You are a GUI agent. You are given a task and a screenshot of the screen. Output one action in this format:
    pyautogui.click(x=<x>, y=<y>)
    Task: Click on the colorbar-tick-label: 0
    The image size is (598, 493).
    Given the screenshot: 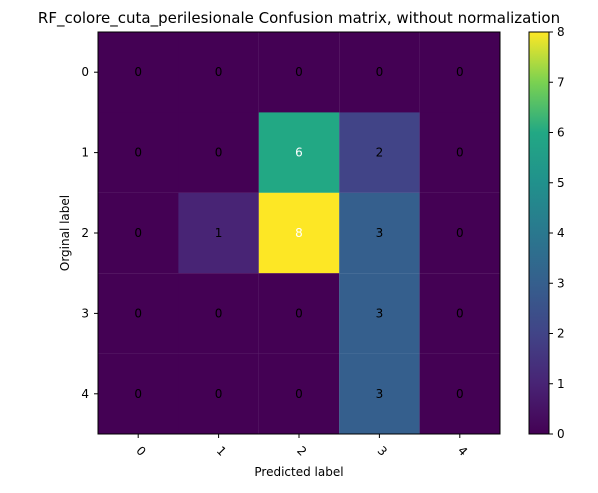 What is the action you would take?
    pyautogui.click(x=561, y=434)
    